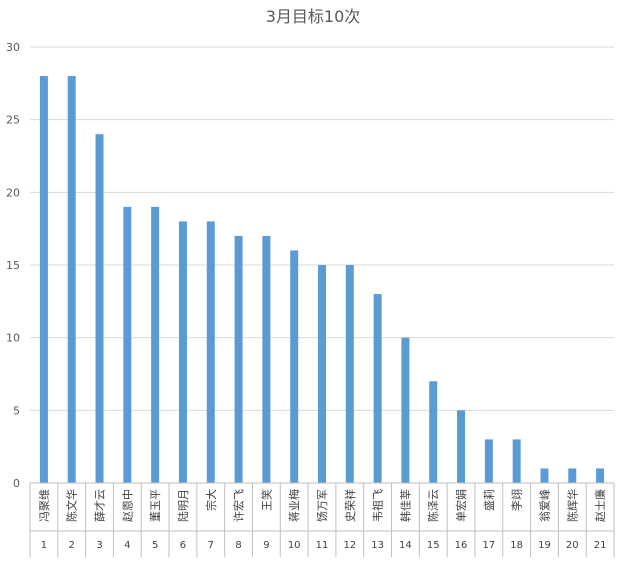 The width and height of the screenshot is (626, 564). Describe the element at coordinates (322, 545) in the screenshot. I see `x-index-label: 11` at that location.